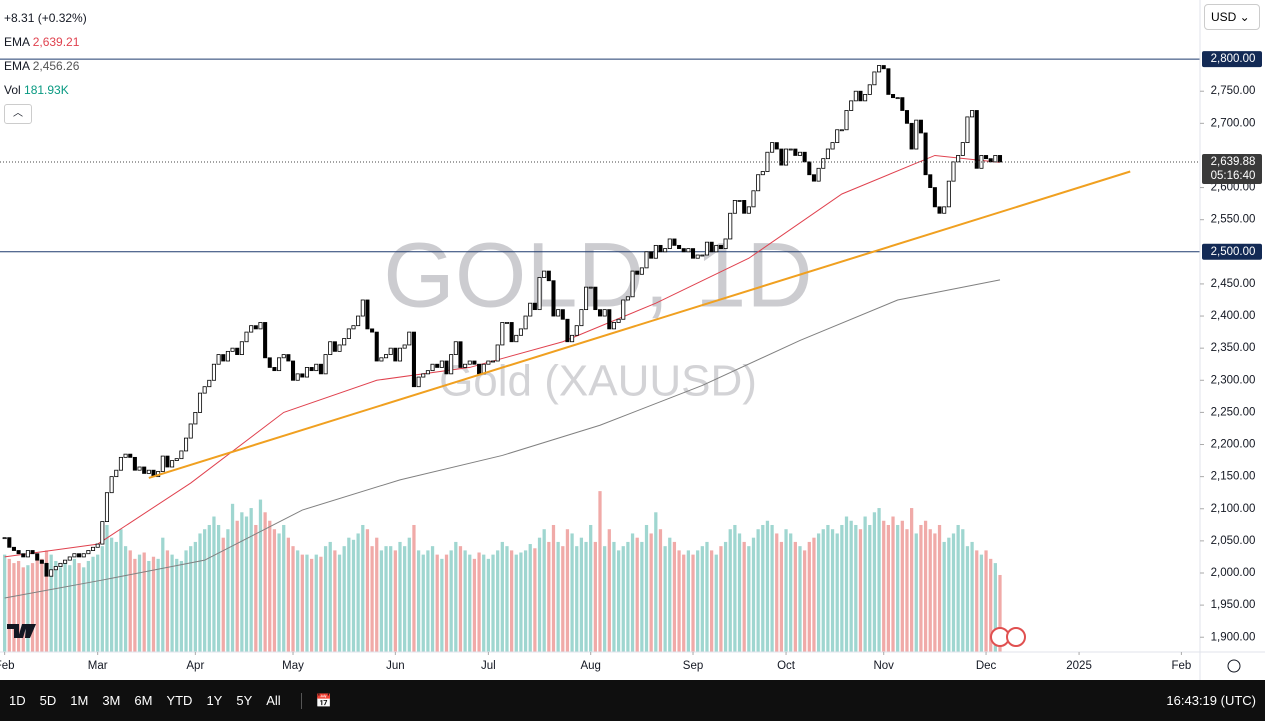  I want to click on range-button: All, so click(273, 700).